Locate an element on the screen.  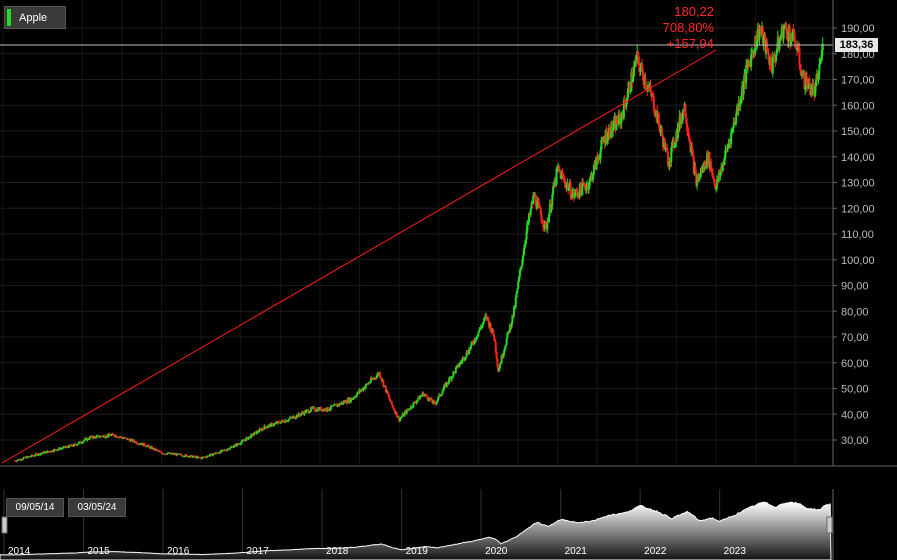
y-tick-label: 50,00 is located at coordinates (855, 390).